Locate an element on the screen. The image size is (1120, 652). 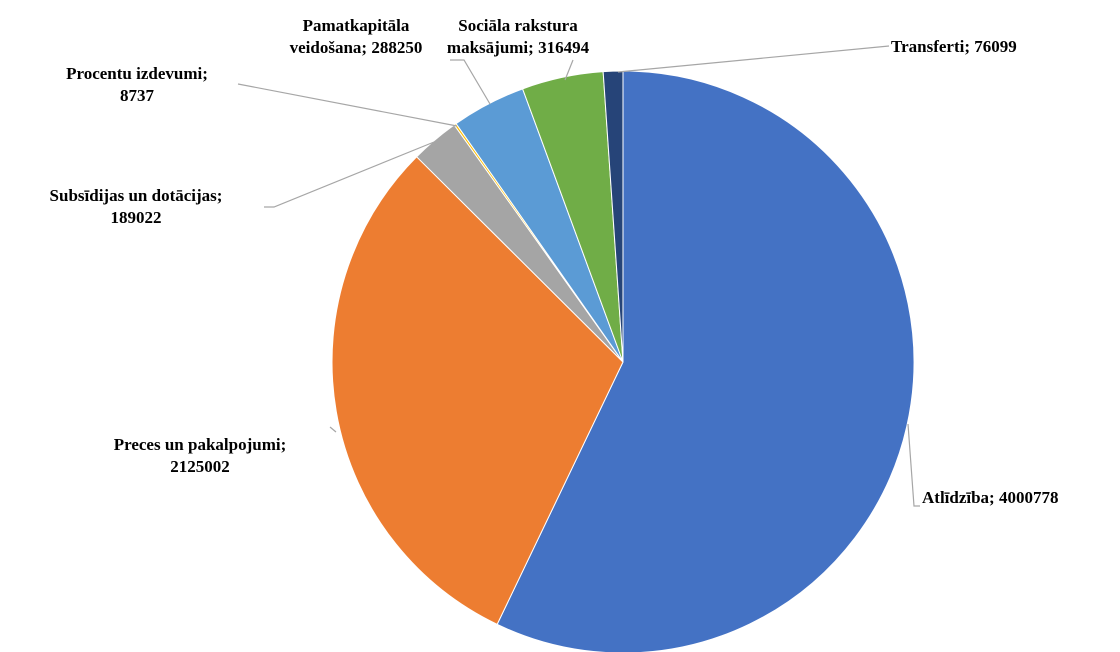
data-label-line: 2125002 is located at coordinates (200, 466).